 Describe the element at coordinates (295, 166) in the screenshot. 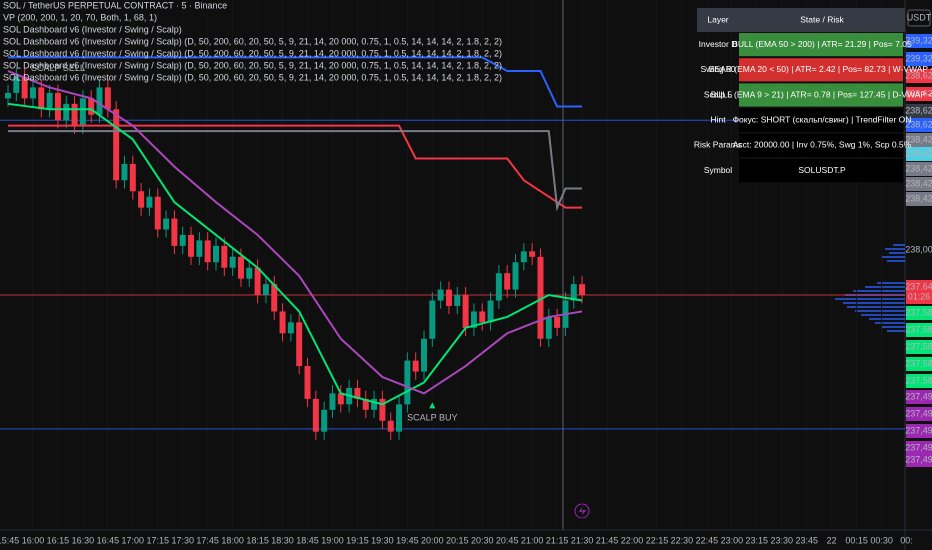

I see `indicator-line` at that location.